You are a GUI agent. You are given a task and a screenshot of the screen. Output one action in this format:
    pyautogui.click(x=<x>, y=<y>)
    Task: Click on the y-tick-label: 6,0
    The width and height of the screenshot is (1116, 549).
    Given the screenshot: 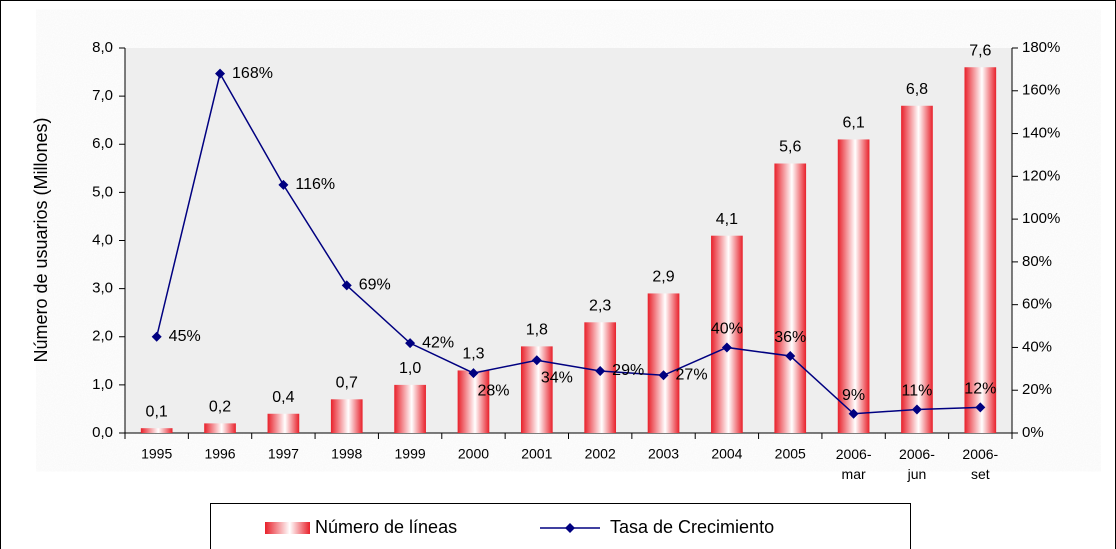 What is the action you would take?
    pyautogui.click(x=102, y=143)
    